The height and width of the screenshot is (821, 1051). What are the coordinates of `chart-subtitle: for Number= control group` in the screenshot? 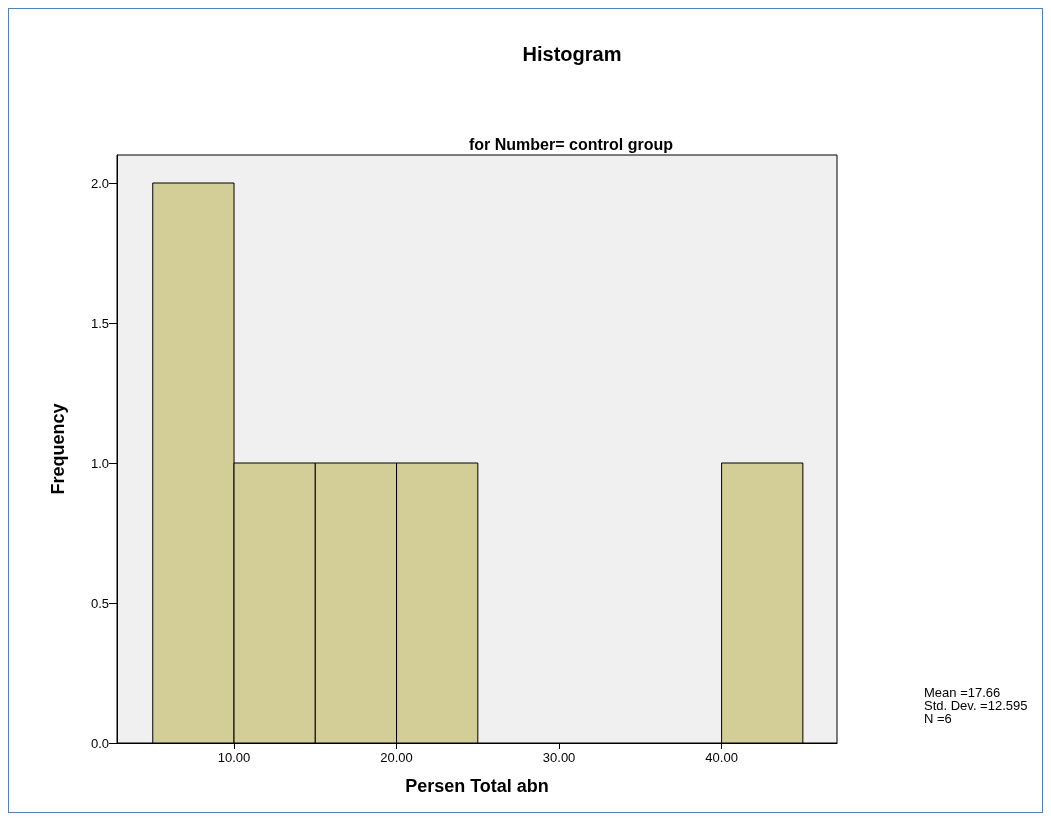 It's located at (571, 144).